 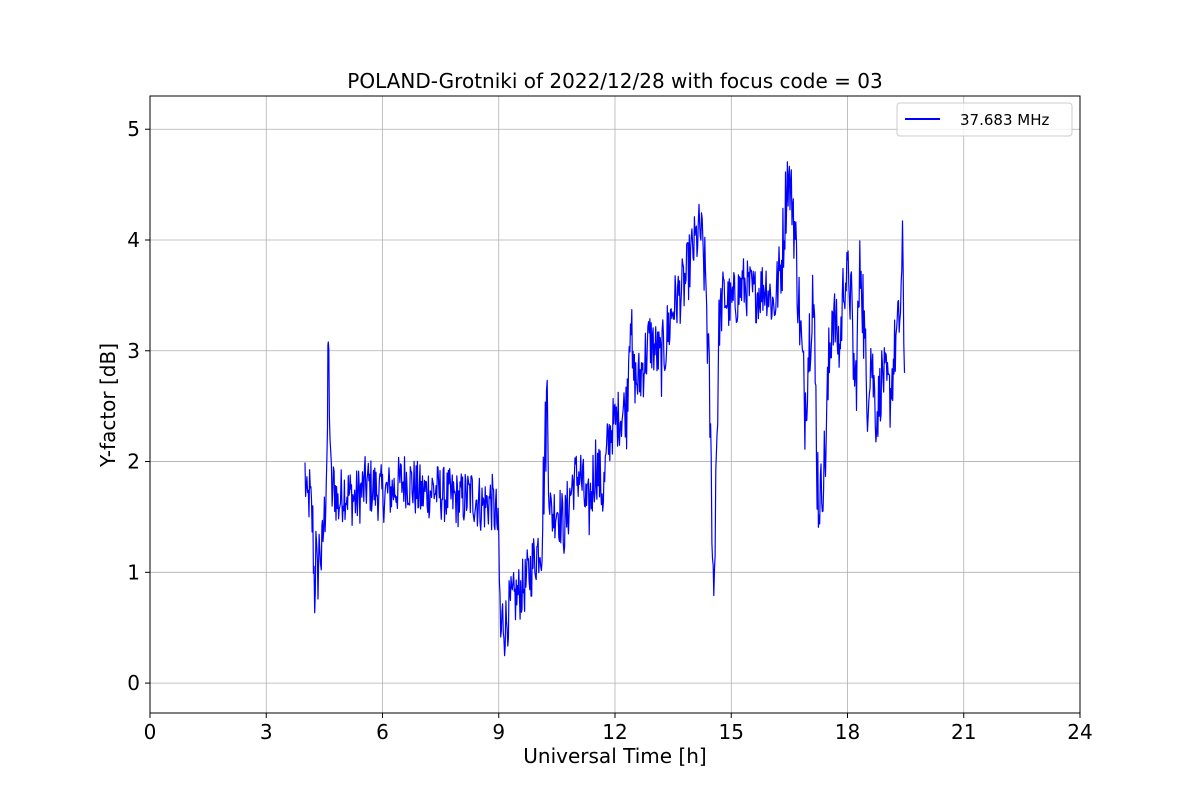 What do you see at coordinates (133, 572) in the screenshot?
I see `y-tick-label: 1` at bounding box center [133, 572].